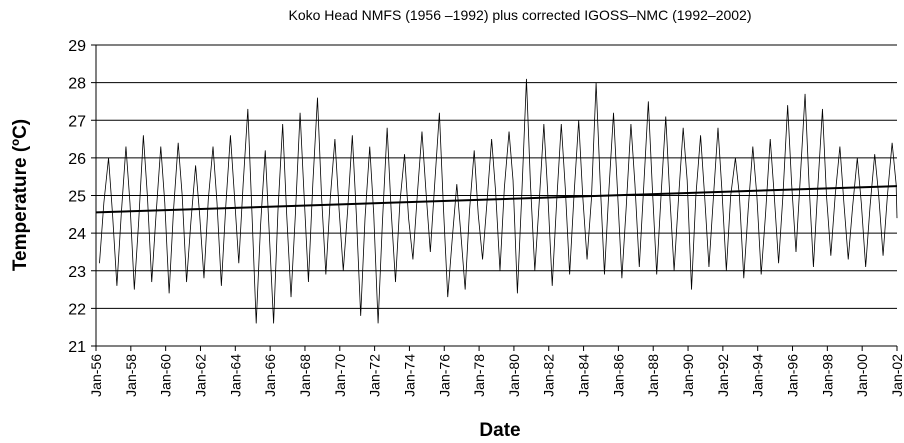  What do you see at coordinates (340, 375) in the screenshot?
I see `x-tick-label: Jan-70` at bounding box center [340, 375].